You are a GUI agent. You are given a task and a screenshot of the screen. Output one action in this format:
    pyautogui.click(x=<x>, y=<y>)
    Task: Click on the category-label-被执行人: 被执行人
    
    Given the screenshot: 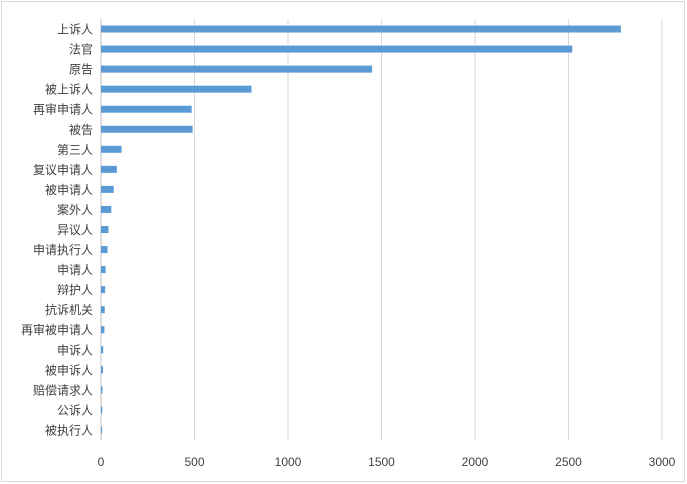 What is the action you would take?
    pyautogui.click(x=69, y=430)
    